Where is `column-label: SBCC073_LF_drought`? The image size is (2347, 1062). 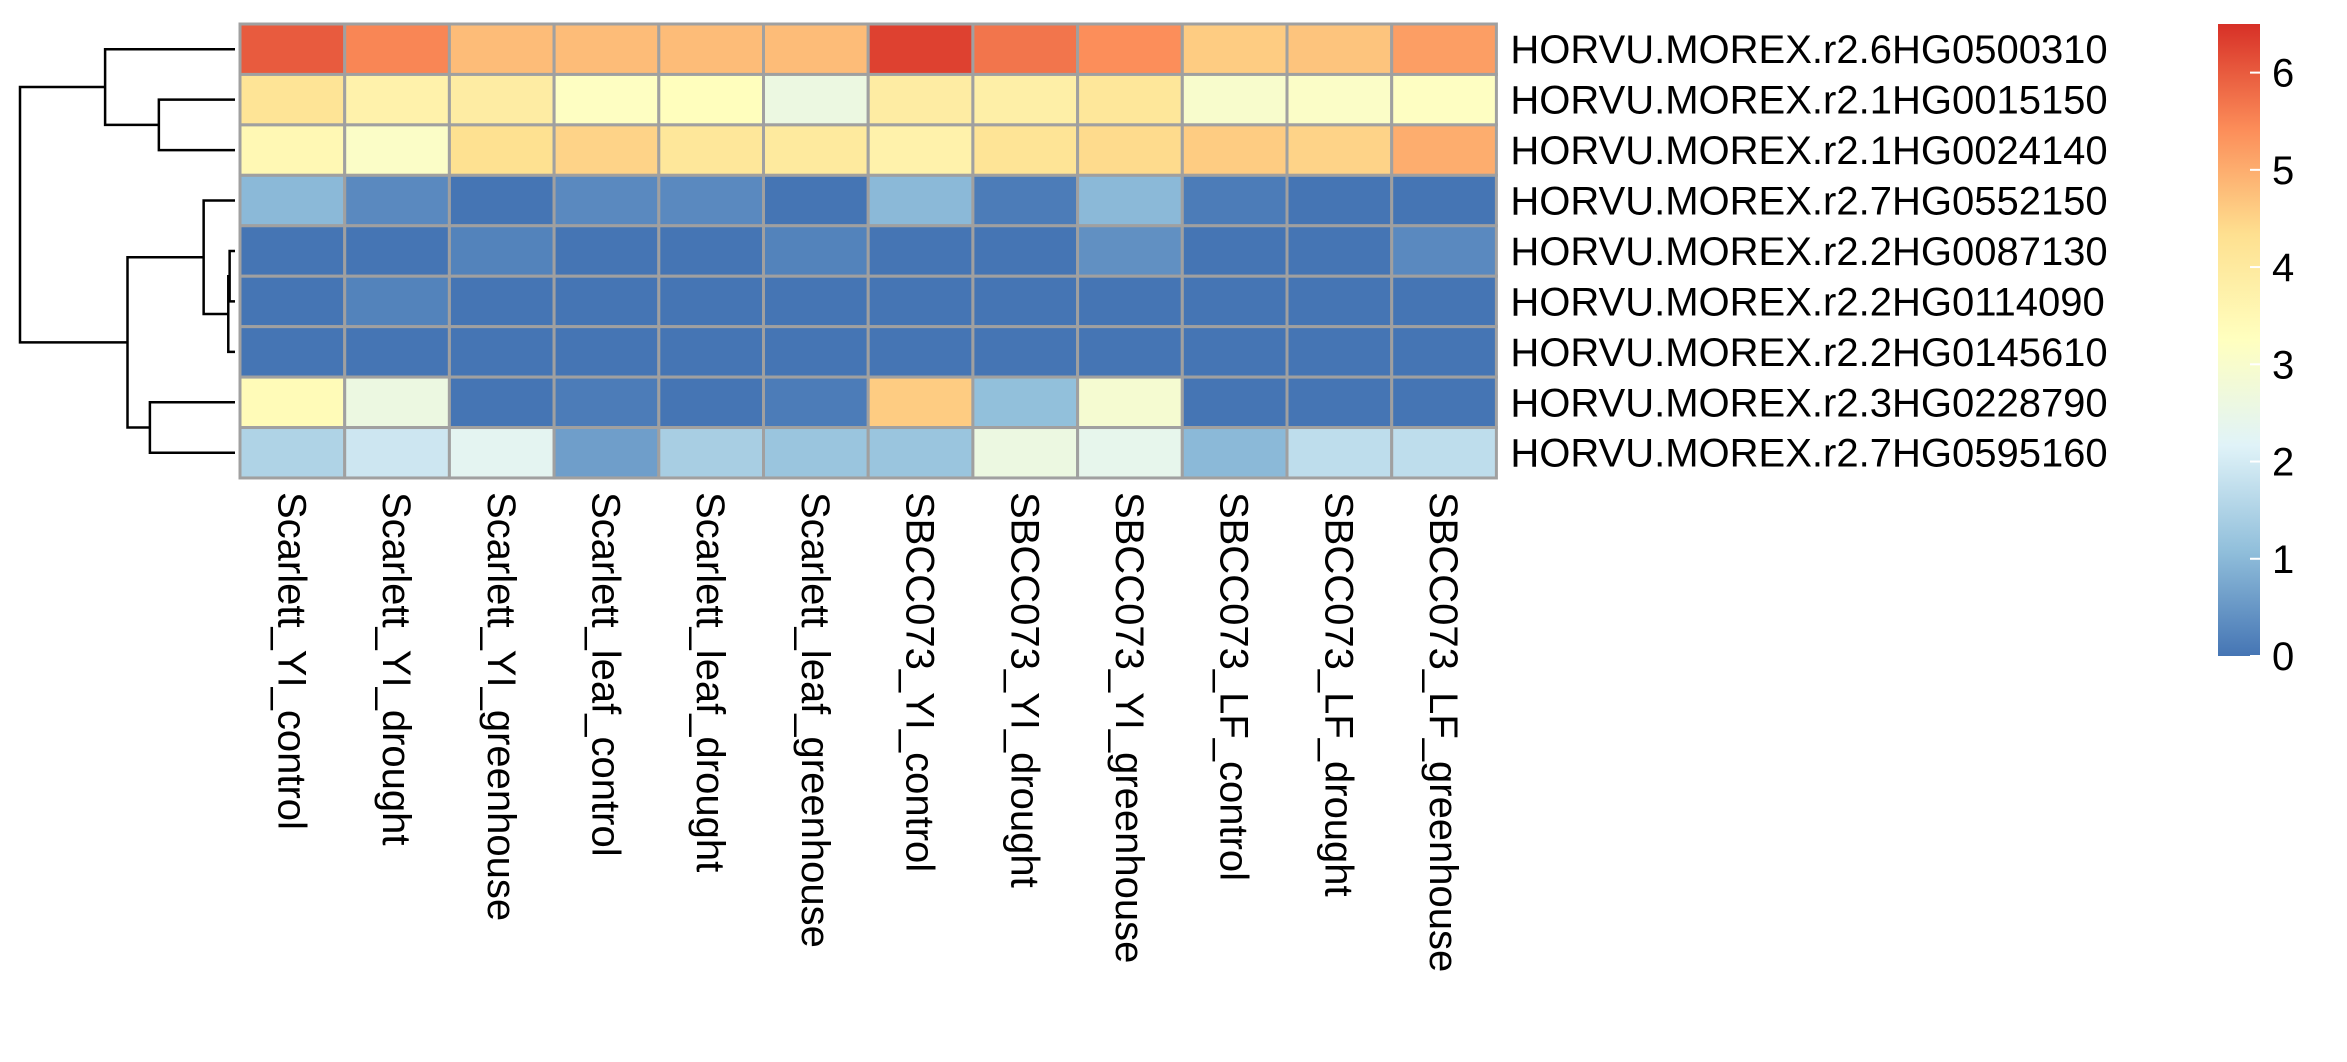
column-label: SBCC073_LF_drought is located at coordinates (1338, 694).